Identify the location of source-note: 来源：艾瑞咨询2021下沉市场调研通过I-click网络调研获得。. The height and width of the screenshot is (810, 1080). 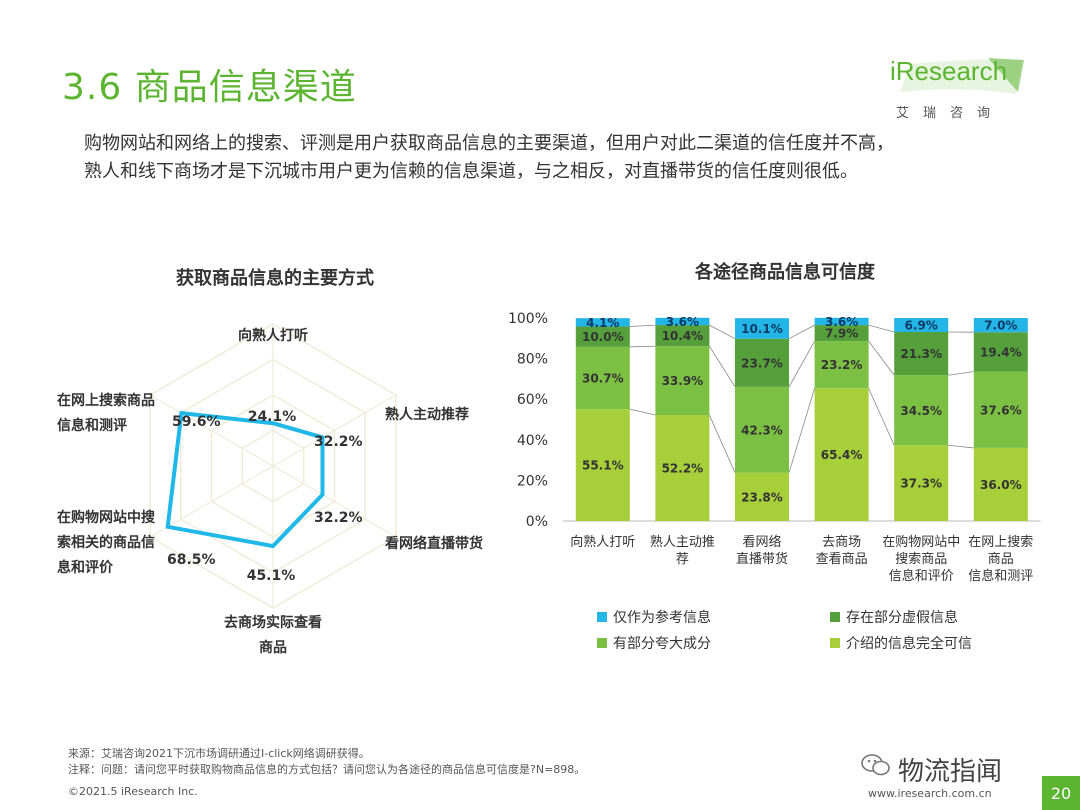
(219, 753).